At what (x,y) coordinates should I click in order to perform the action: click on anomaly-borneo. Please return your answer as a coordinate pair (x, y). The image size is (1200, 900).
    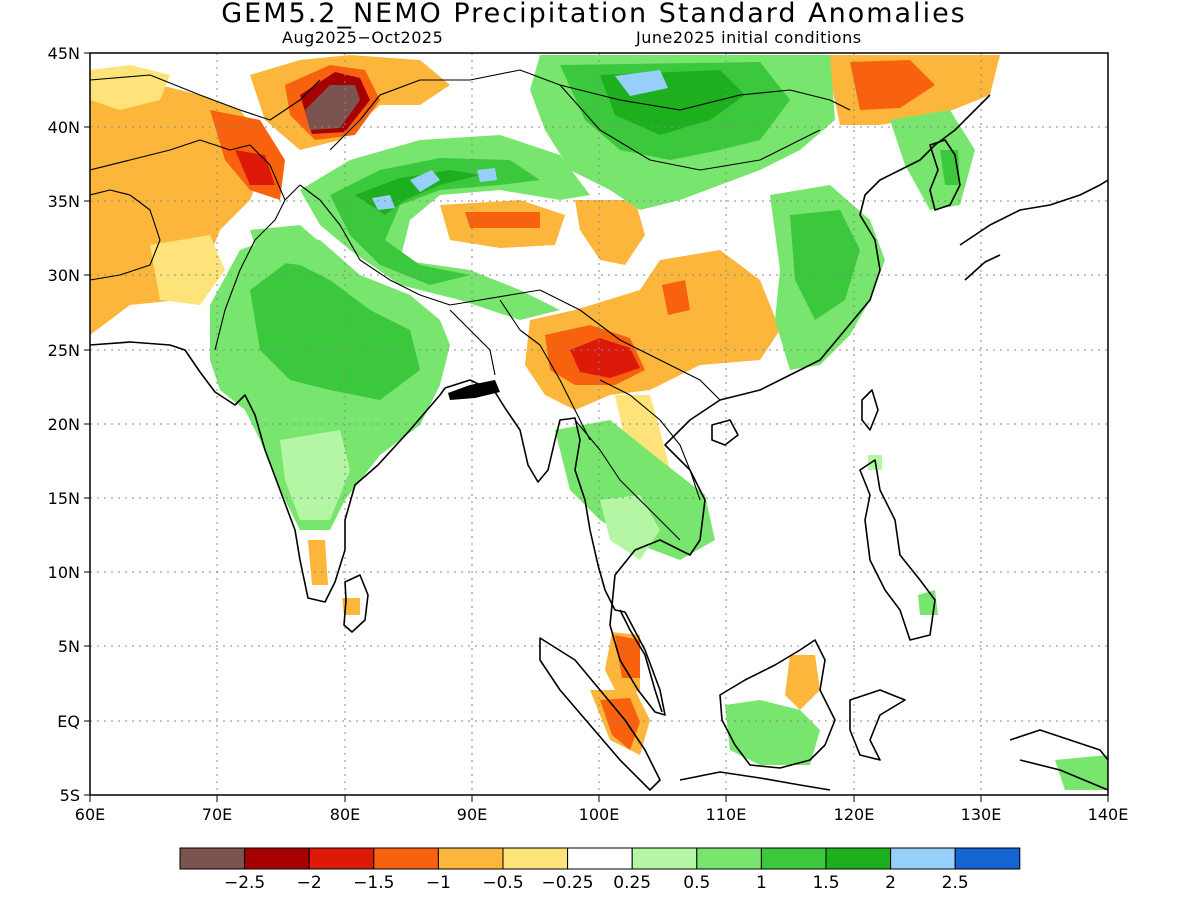
    Looking at the image, I should click on (772, 732).